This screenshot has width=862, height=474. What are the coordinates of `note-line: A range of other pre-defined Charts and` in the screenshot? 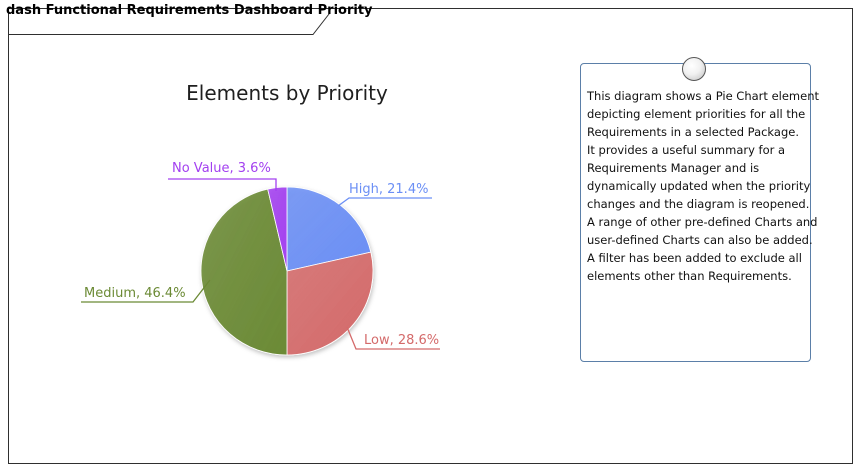 It's located at (702, 222).